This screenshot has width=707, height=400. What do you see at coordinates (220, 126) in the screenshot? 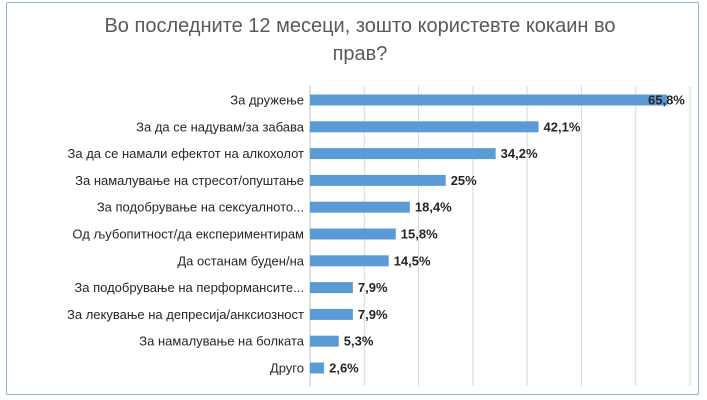
I see `category-label: За да се надувам/за забава` at bounding box center [220, 126].